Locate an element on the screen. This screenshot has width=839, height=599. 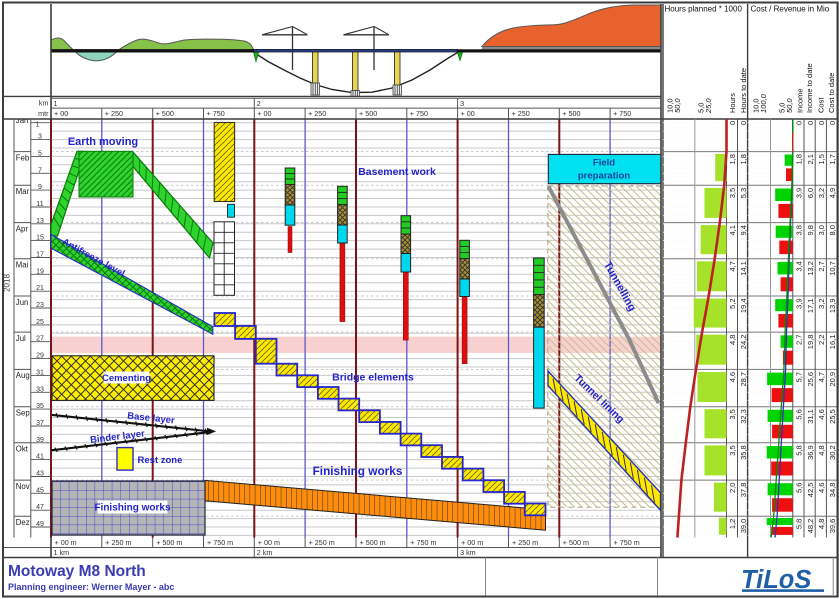
svg-text:Planning engineer: Werner Maye: Planning engineer: Werner Mayer - abc is located at coordinates (91, 587).